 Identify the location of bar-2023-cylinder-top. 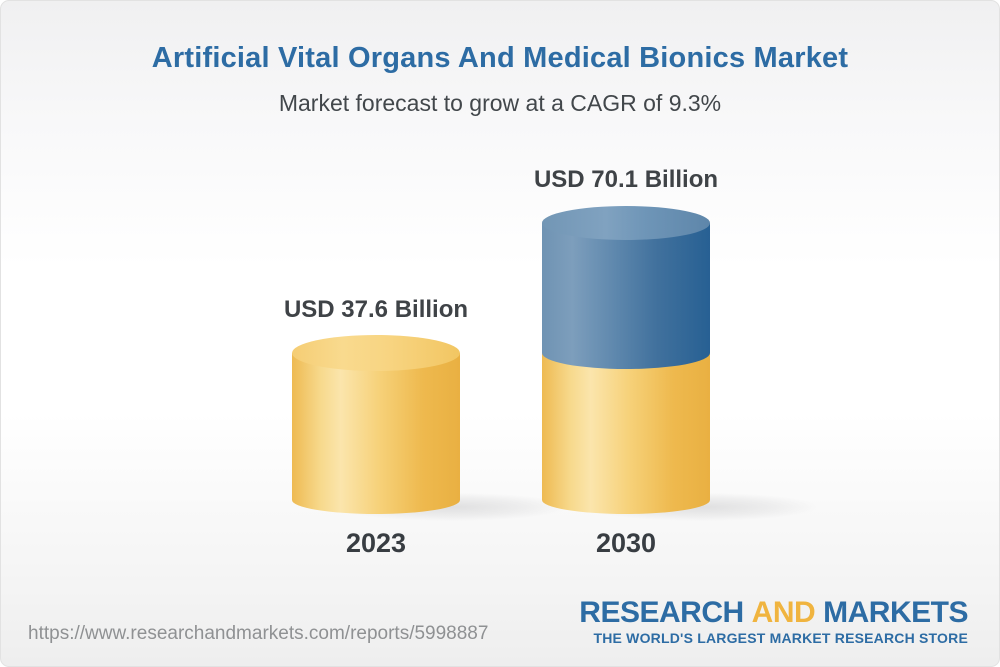
(376, 353).